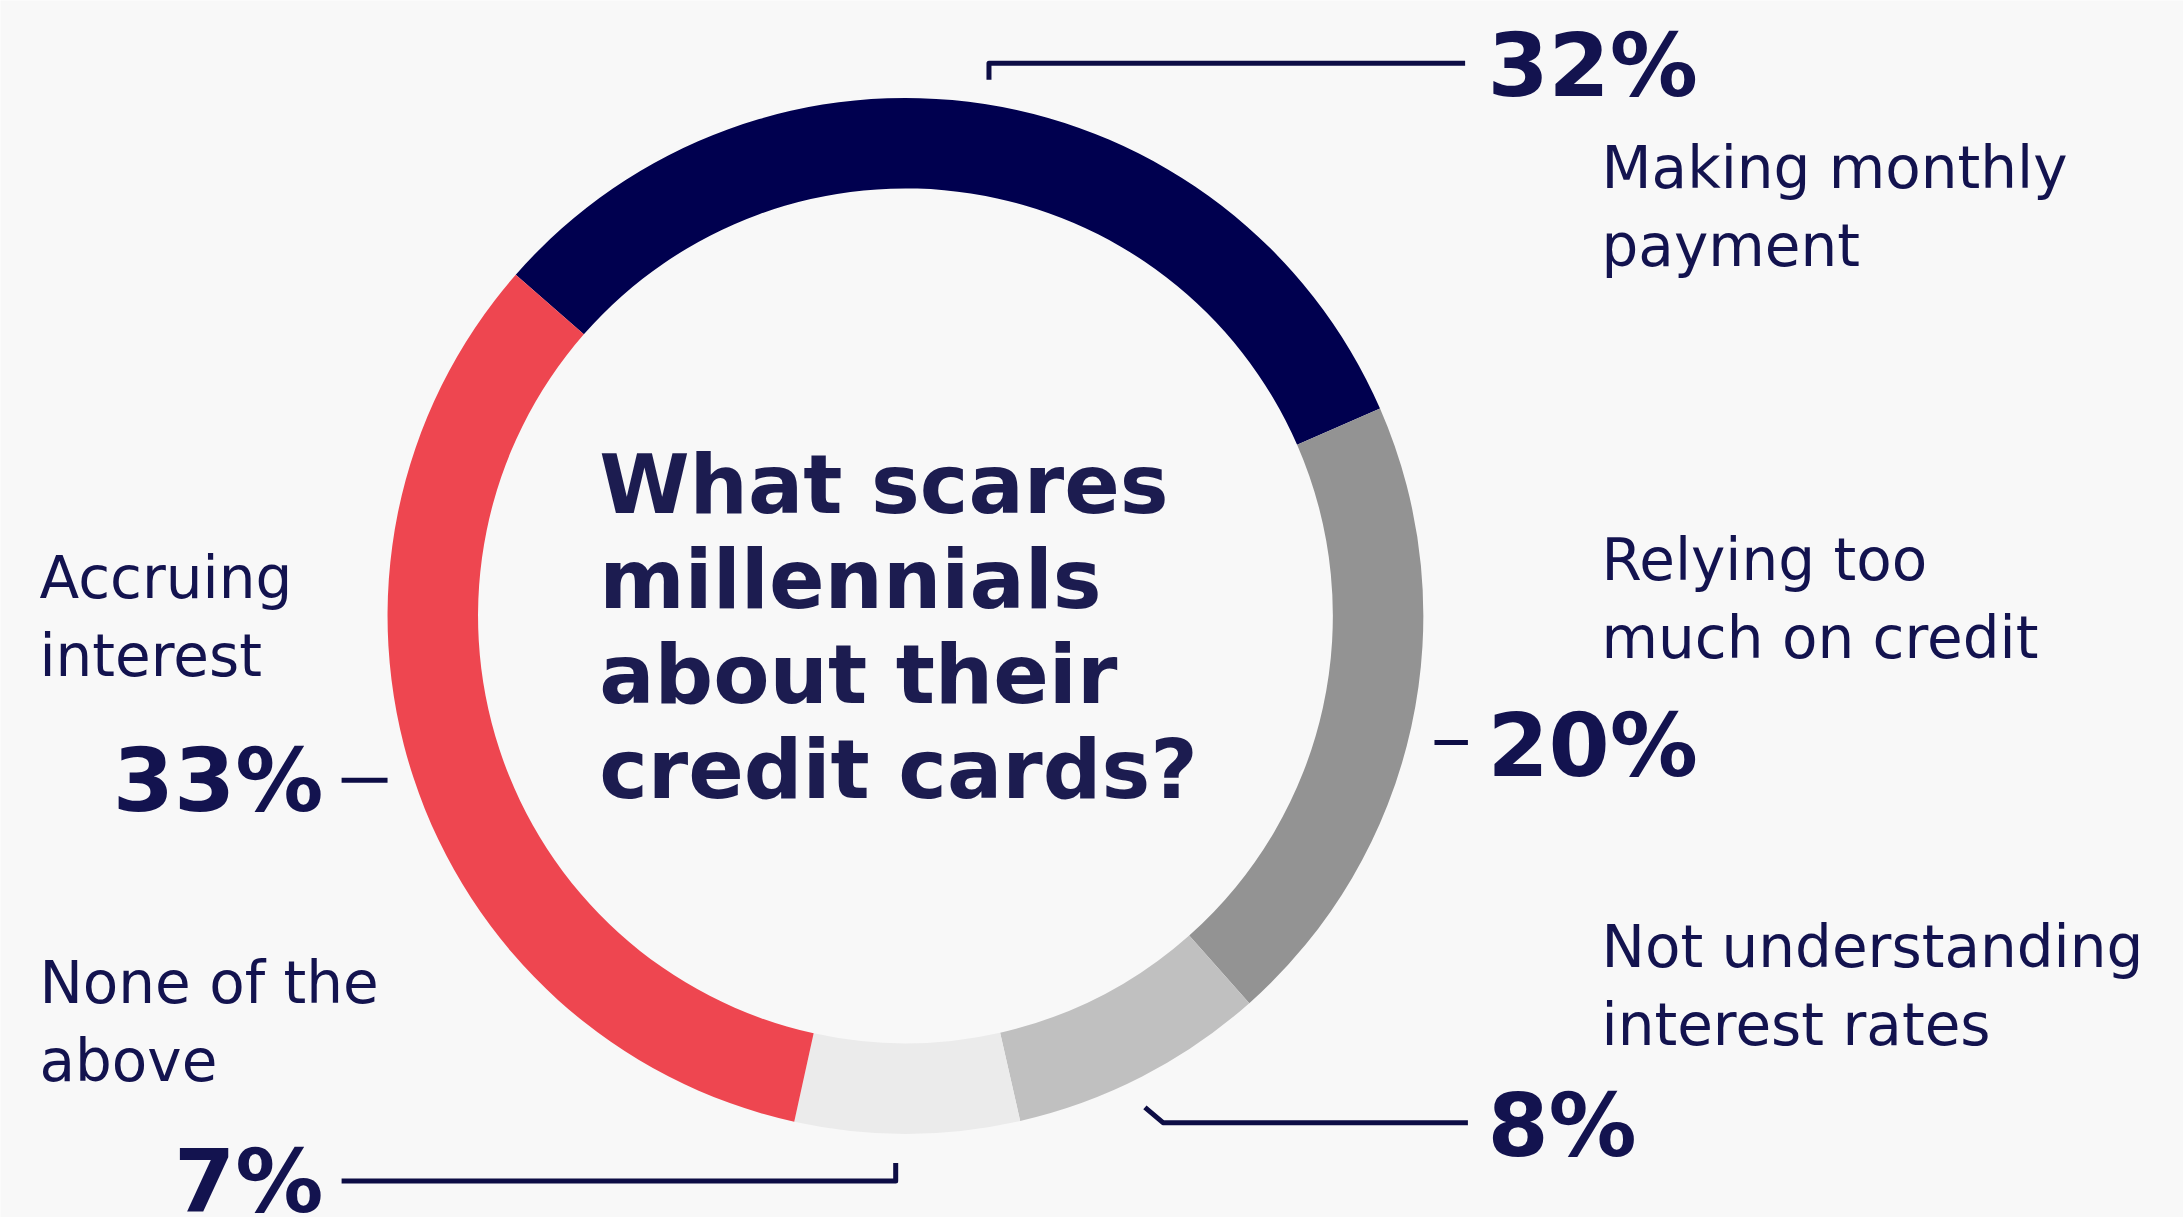  What do you see at coordinates (1593, 66) in the screenshot?
I see `data-label: 32%` at bounding box center [1593, 66].